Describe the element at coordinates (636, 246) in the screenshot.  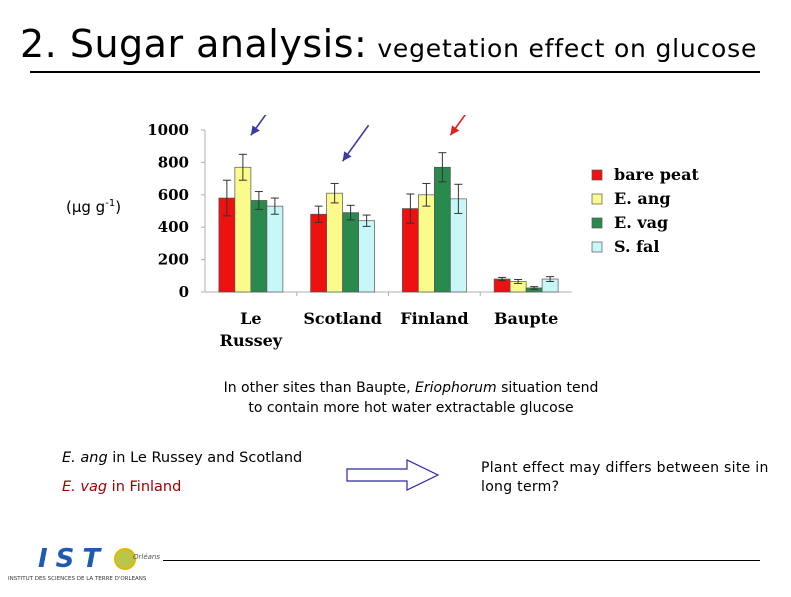
I see `legend-label-3: S. fal` at that location.